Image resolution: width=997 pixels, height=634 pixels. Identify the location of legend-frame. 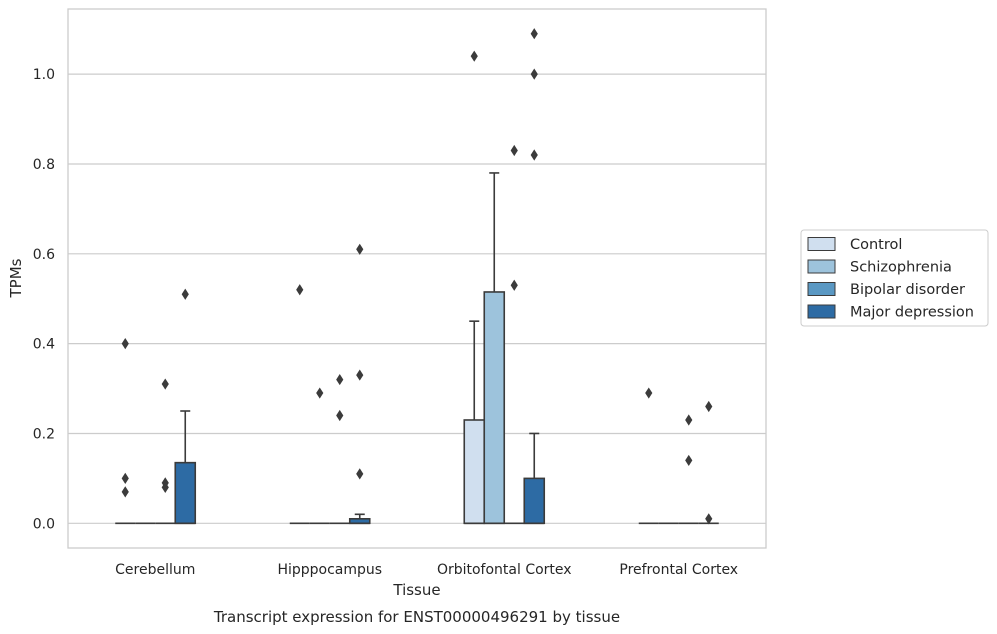
(894, 278).